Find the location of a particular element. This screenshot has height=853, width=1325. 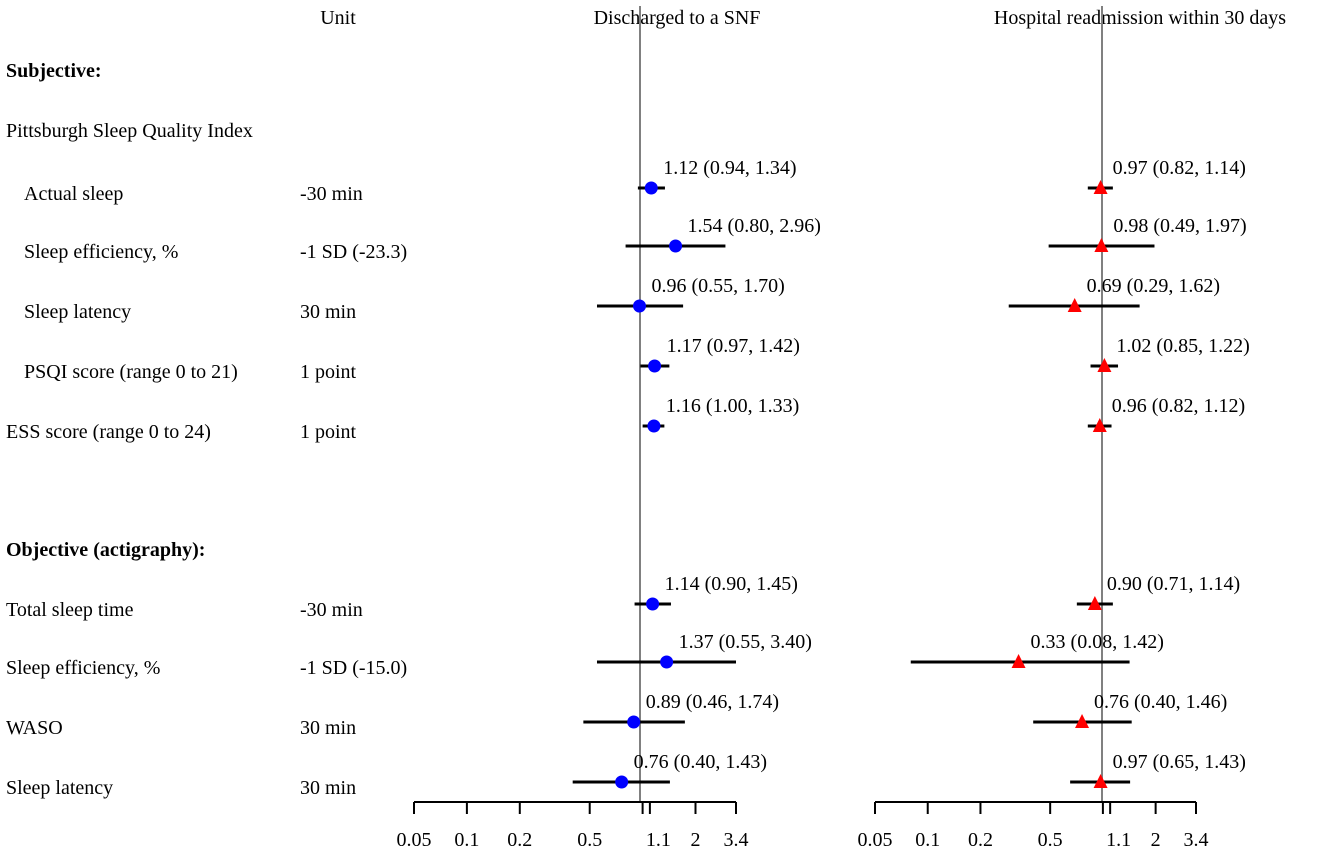

section-subjective: Subjective: is located at coordinates (54, 71).